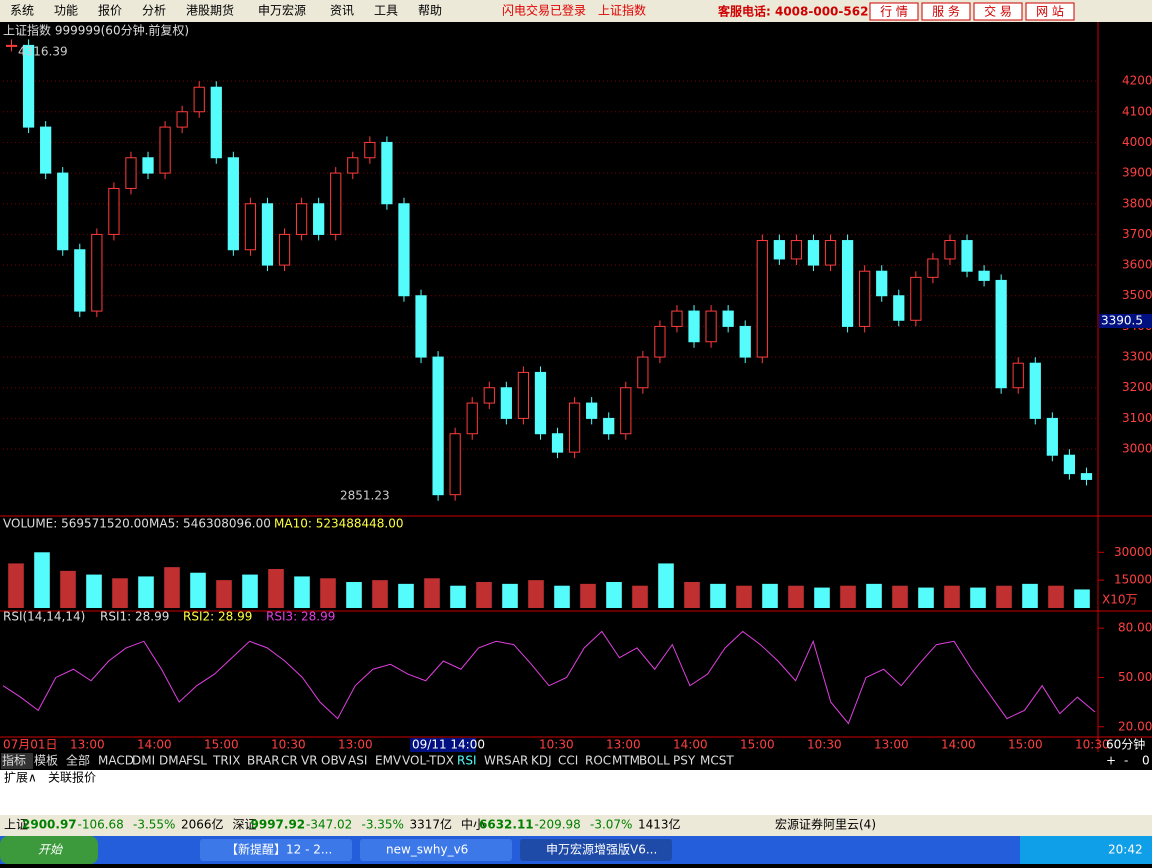  What do you see at coordinates (516, 761) in the screenshot?
I see `tab: SAR` at bounding box center [516, 761].